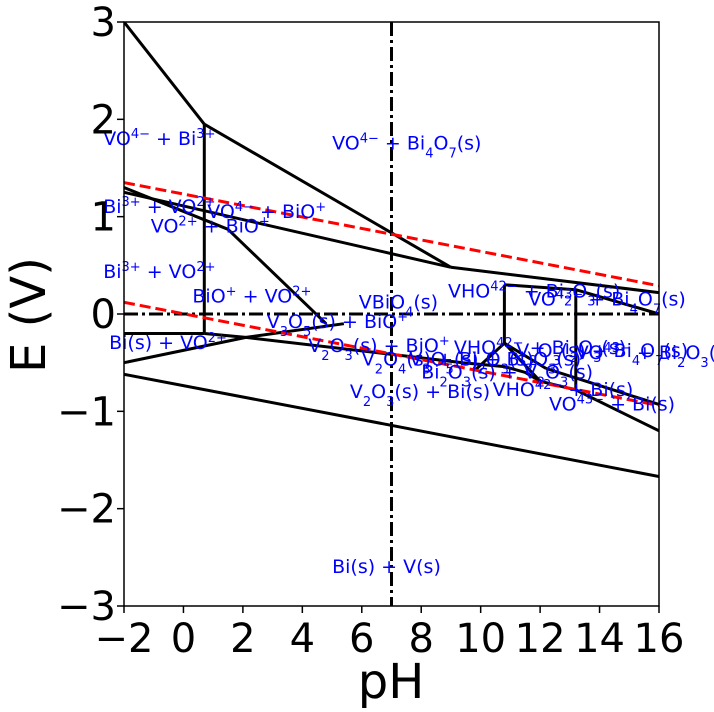 This screenshot has height=712, width=714. What do you see at coordinates (480, 639) in the screenshot?
I see `x-tick-label: 10` at bounding box center [480, 639].